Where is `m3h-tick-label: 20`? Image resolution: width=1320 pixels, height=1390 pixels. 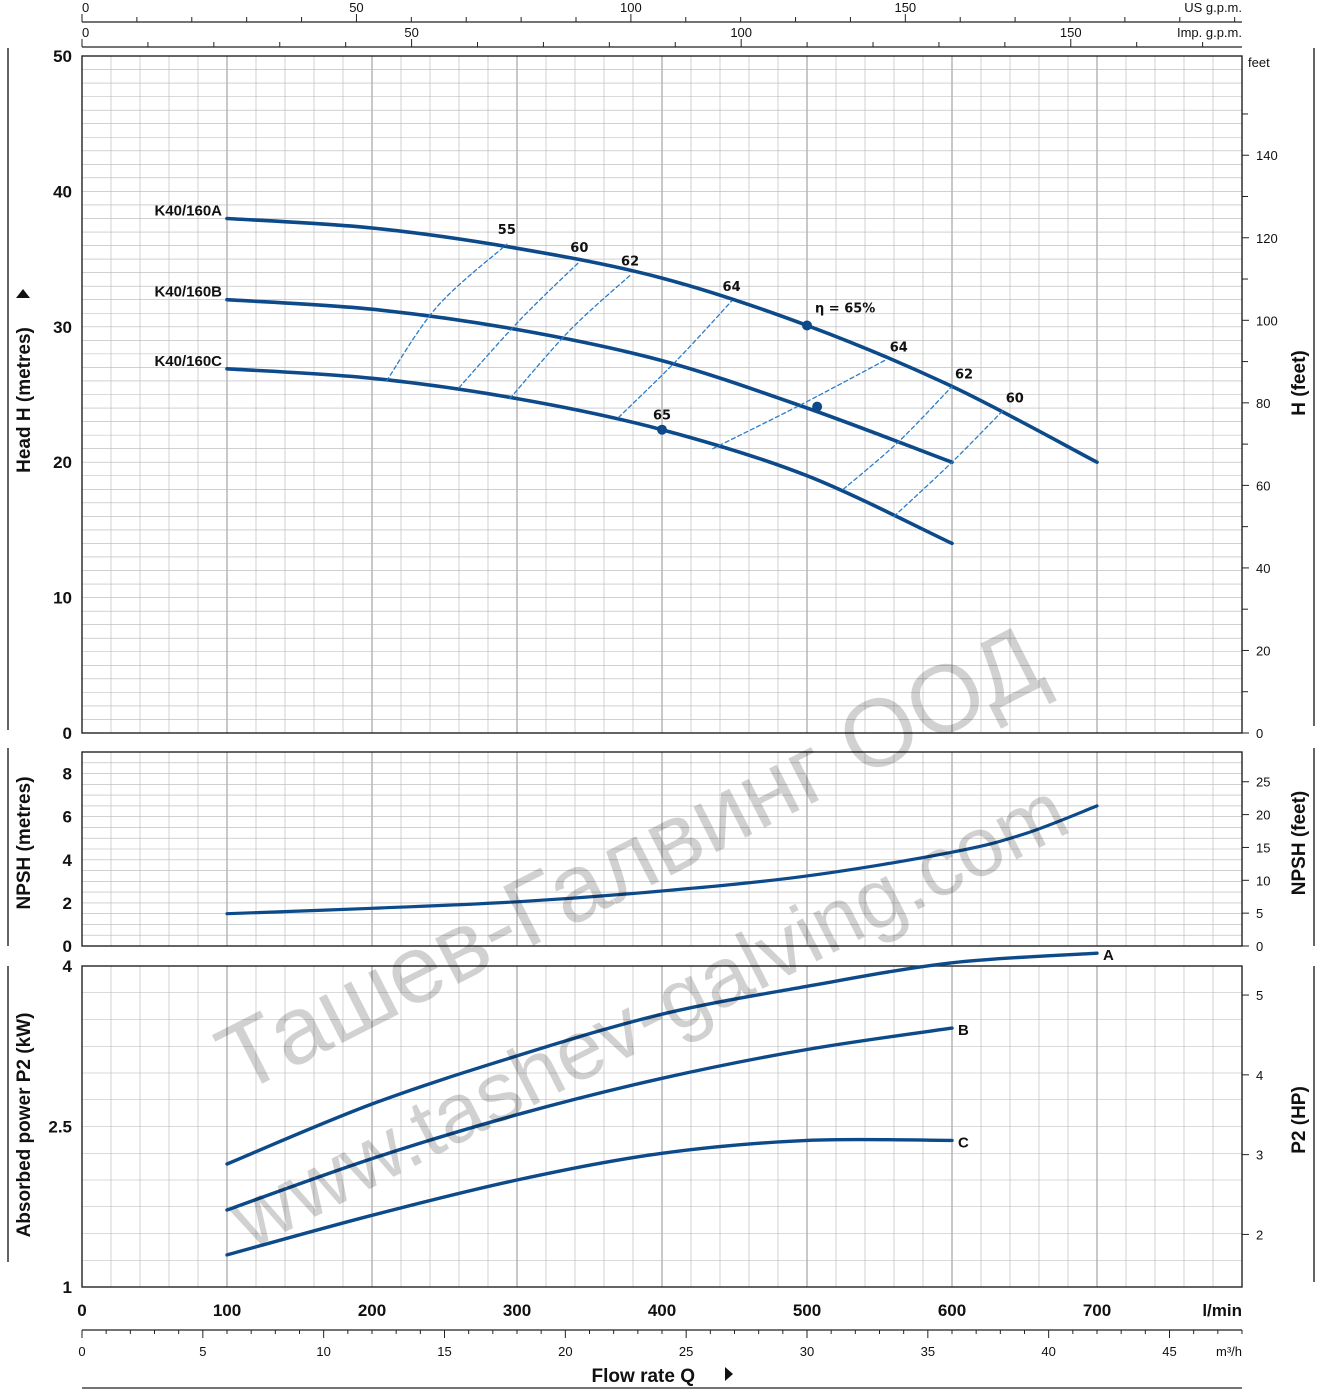
m3h-tick-label: 20 is located at coordinates (565, 1351).